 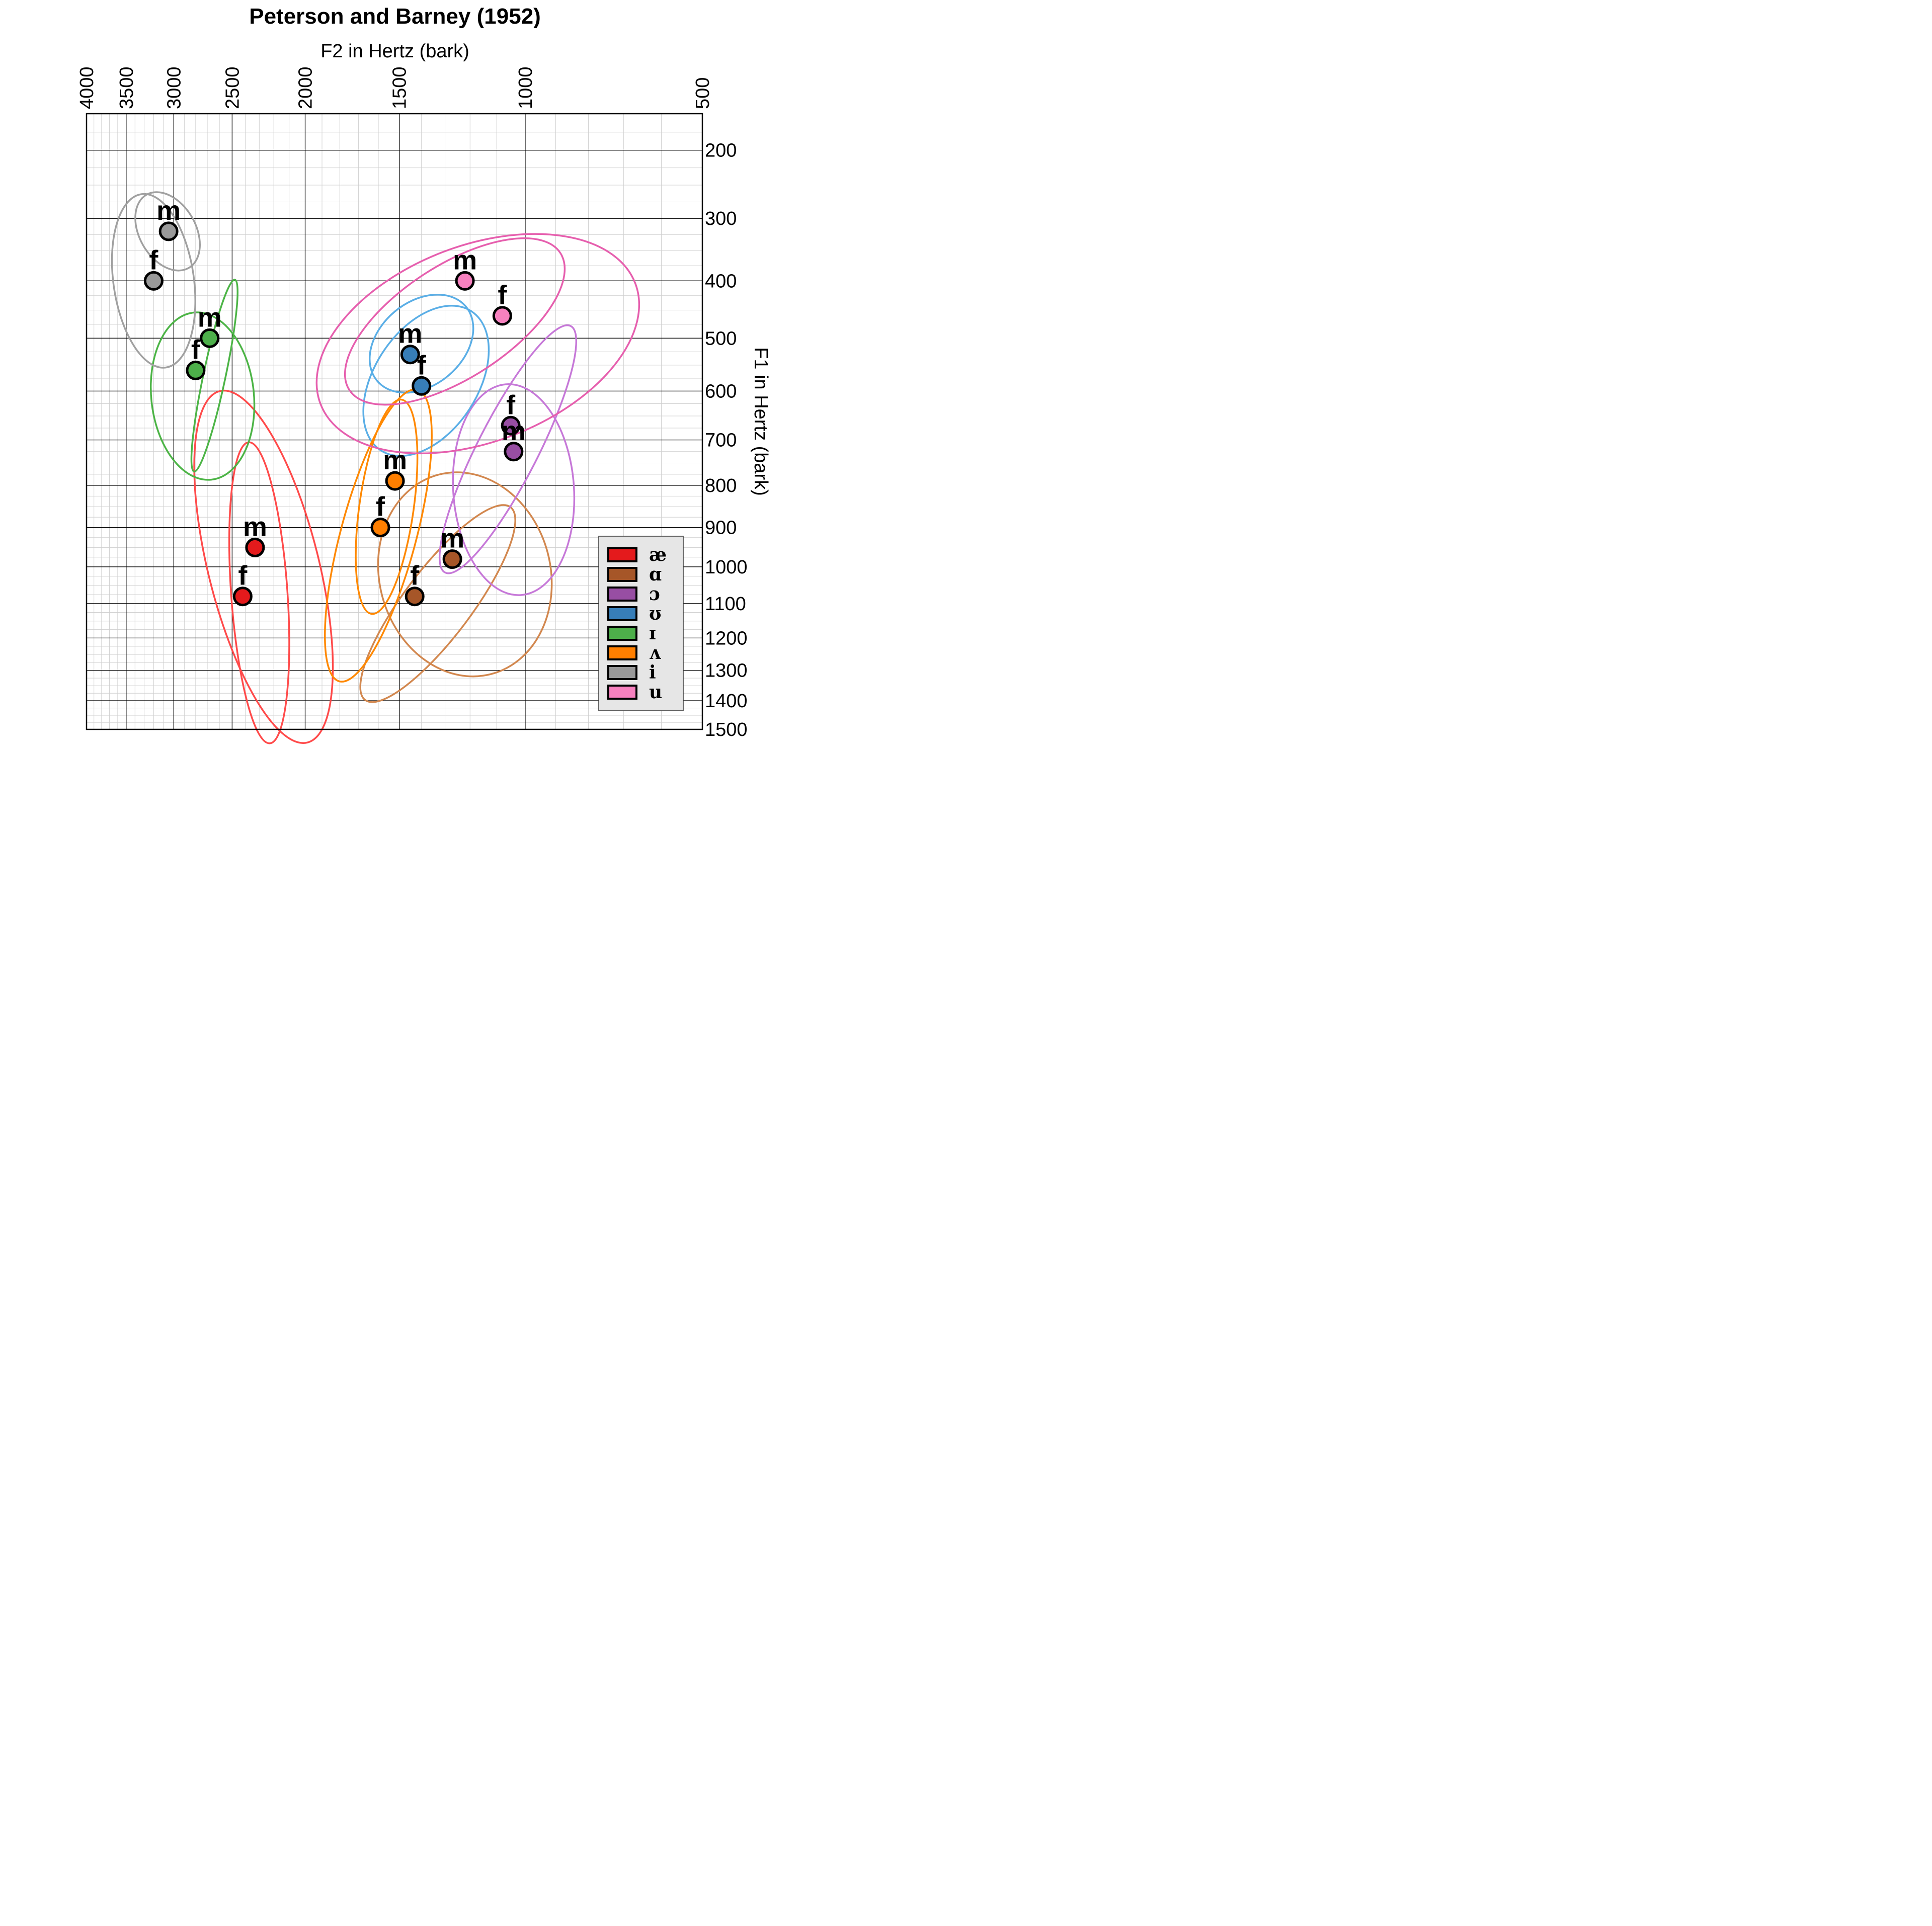 What do you see at coordinates (703, 93) in the screenshot?
I see `x-tick-label: 500` at bounding box center [703, 93].